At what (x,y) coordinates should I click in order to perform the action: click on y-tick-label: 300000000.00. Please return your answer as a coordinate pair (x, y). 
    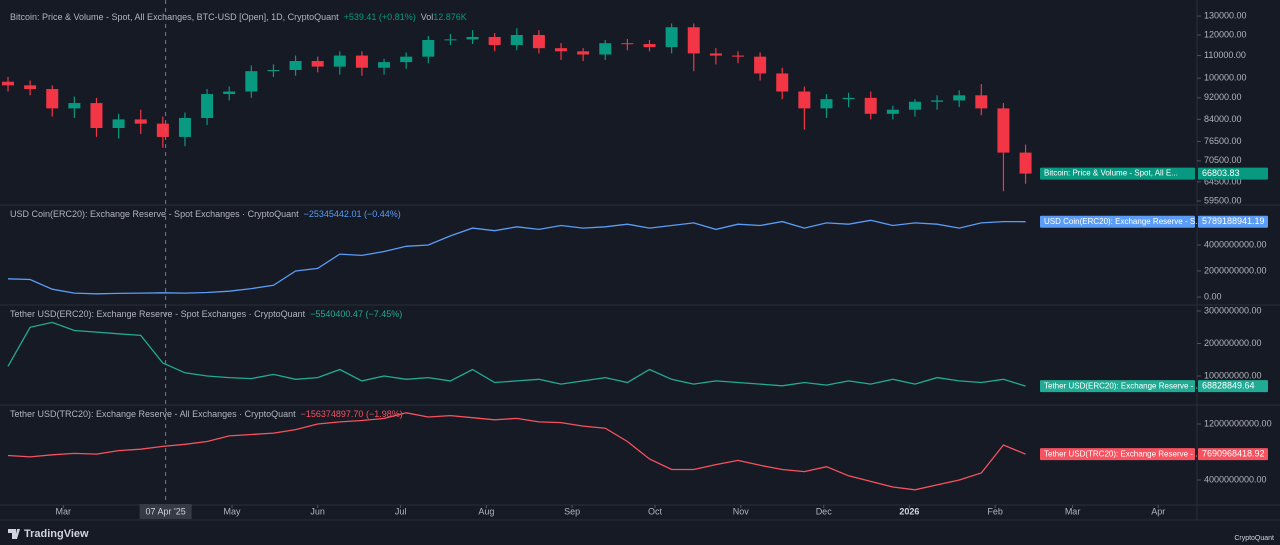
    Looking at the image, I should click on (1233, 310).